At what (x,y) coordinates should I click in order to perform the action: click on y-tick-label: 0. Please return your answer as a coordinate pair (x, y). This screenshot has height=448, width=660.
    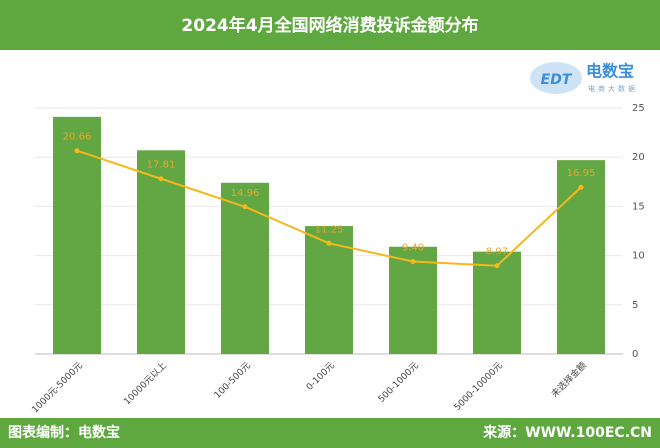
    Looking at the image, I should click on (635, 354).